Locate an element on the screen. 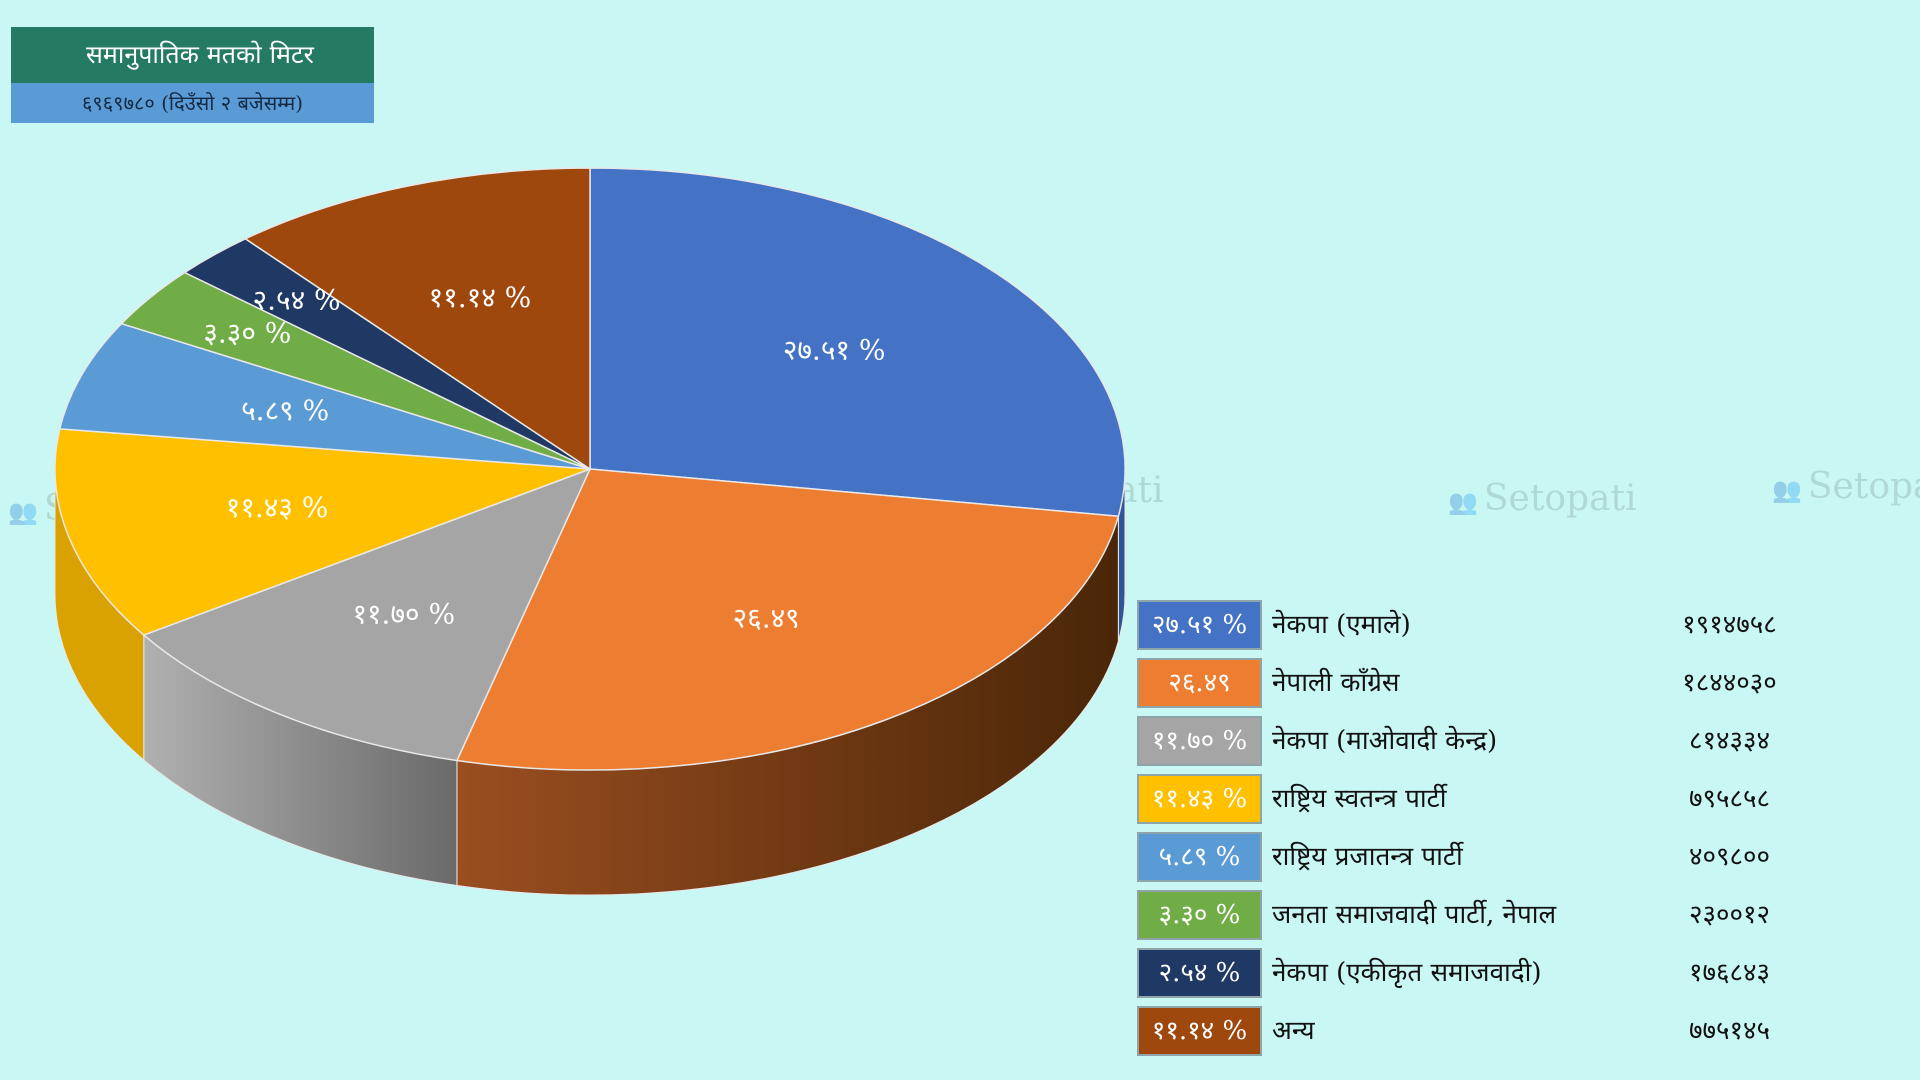  legend-vote-count: ७७५१४५ is located at coordinates (1729, 1031).